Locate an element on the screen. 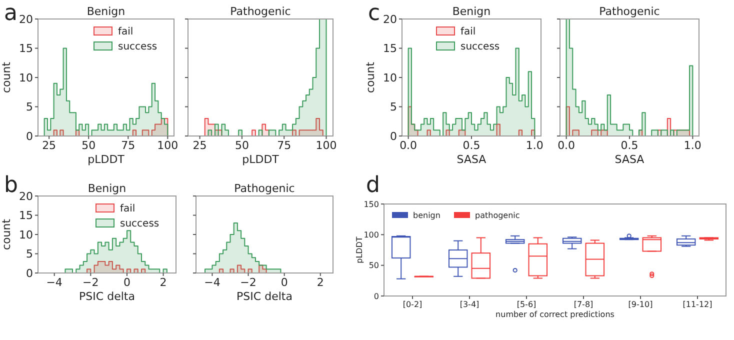 This screenshot has width=734, height=340. x-tick-label: [5-6] is located at coordinates (526, 304).